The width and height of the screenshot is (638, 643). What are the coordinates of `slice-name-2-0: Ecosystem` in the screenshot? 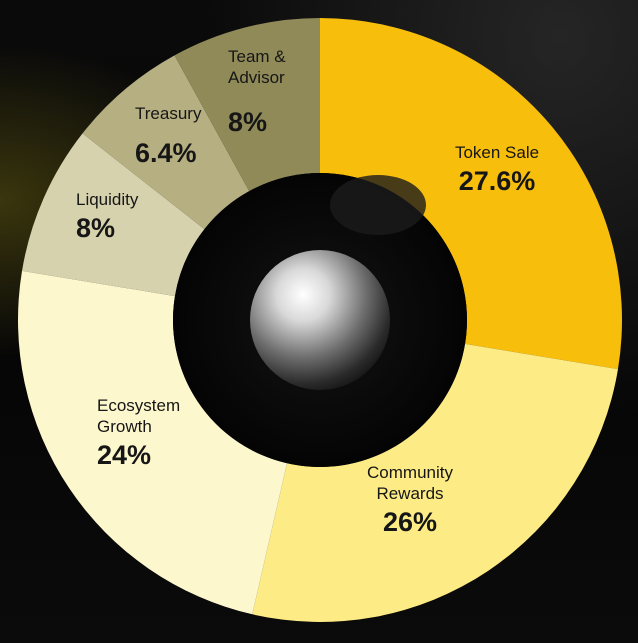 It's located at (138, 405).